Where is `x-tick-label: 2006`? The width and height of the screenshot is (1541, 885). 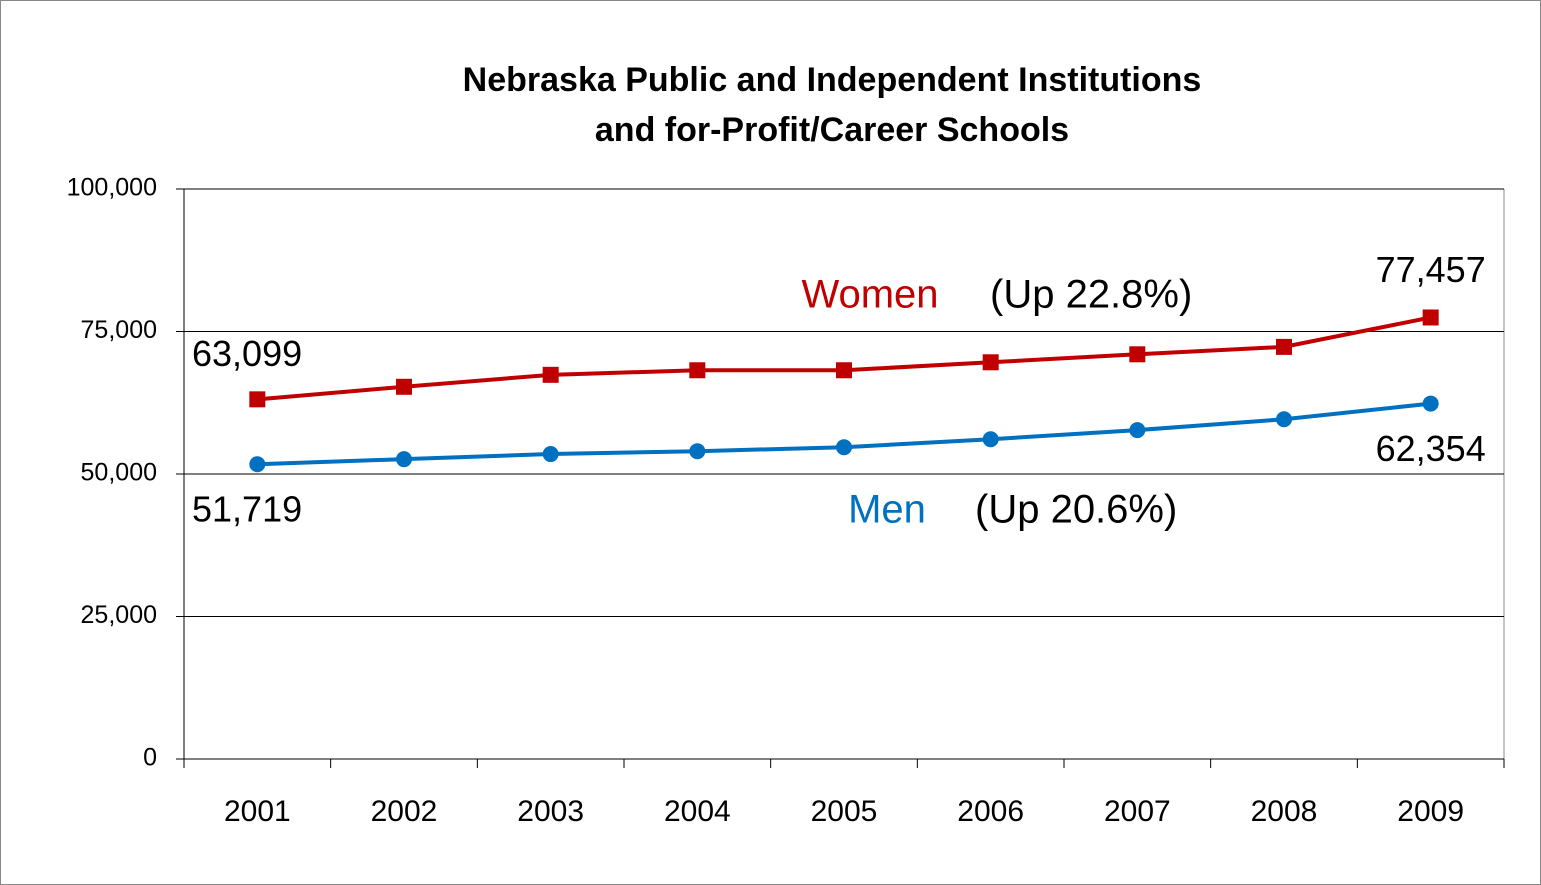
x-tick-label: 2006 is located at coordinates (990, 811).